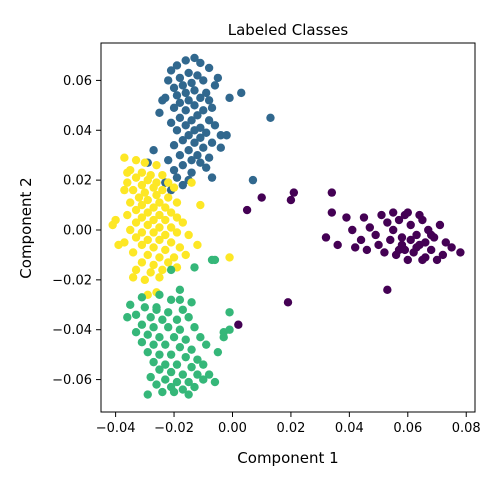  I want to click on y-axis: −0.06 −0.04 −0.02 0.00 0.02 0.04 0.06, so click(76, 231).